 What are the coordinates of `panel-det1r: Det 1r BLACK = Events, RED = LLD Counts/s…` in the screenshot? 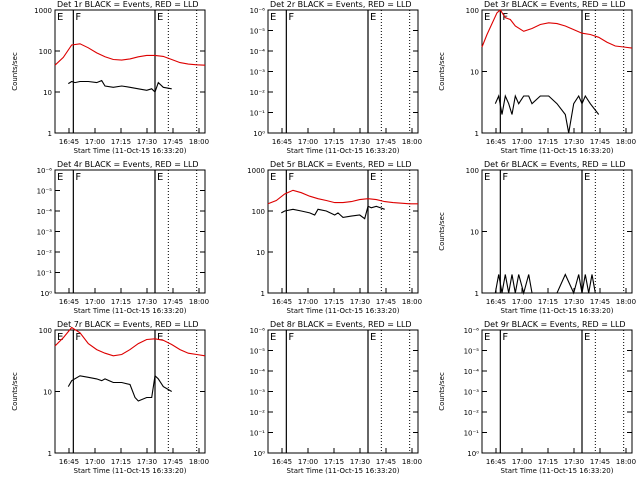 It's located at (110, 77).